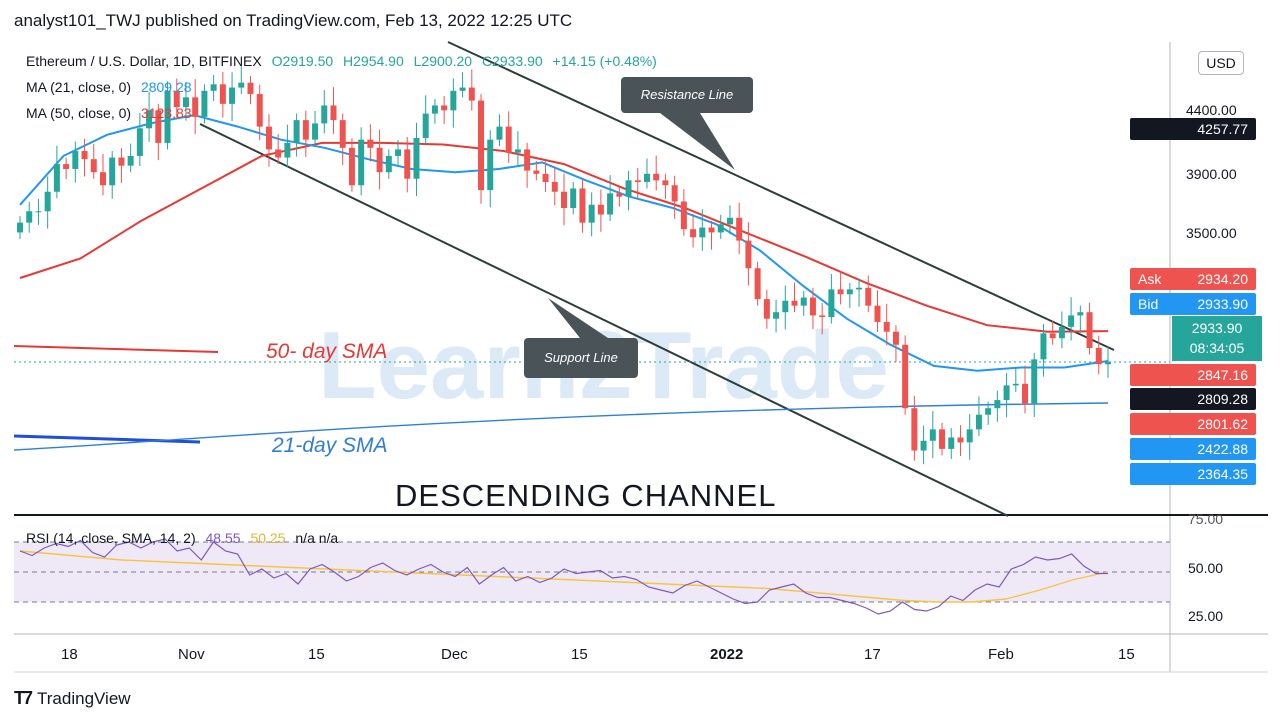  I want to click on change-value: +14.15 (+0.48%), so click(604, 61).